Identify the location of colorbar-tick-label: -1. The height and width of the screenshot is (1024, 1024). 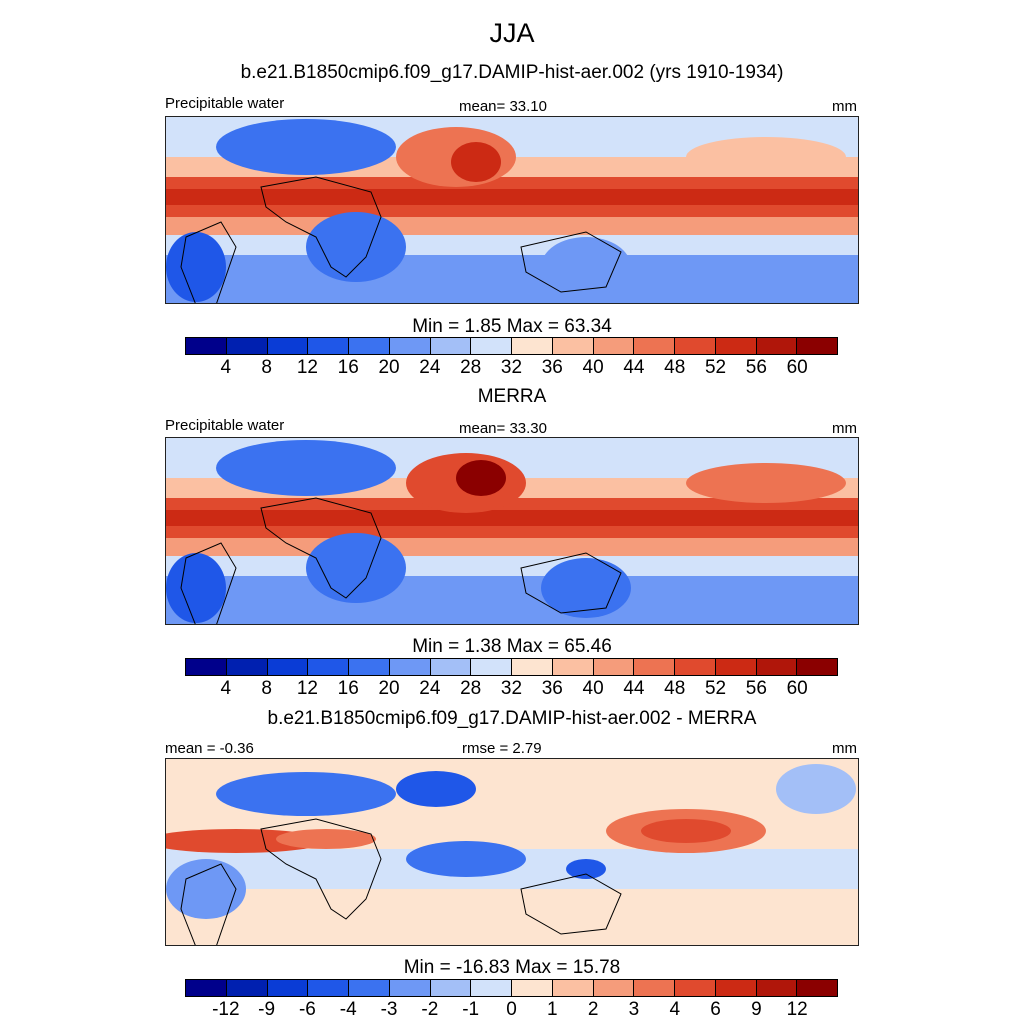
(471, 1009).